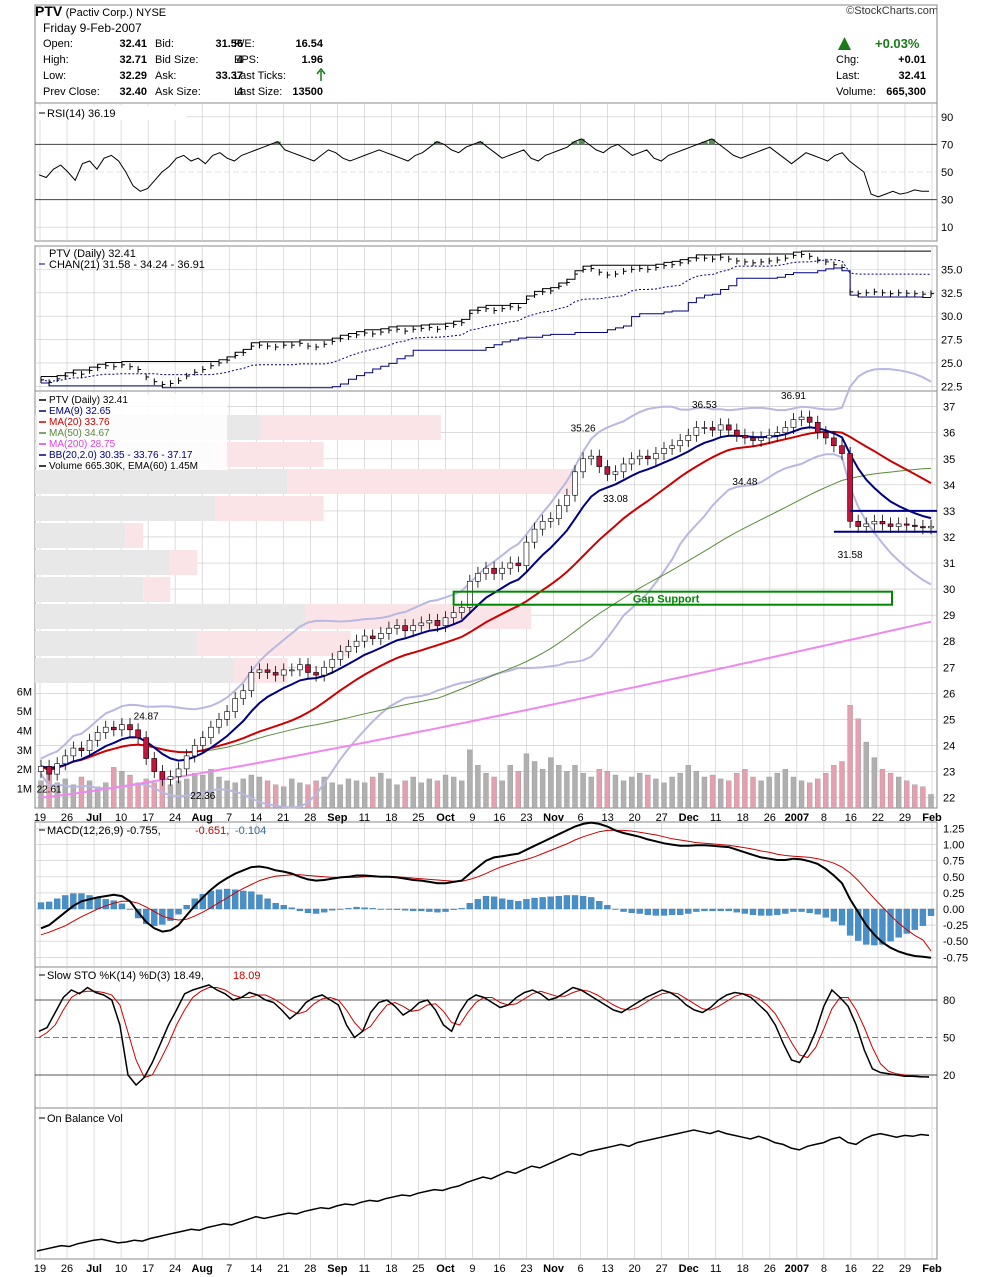  What do you see at coordinates (164, 44) in the screenshot?
I see `quote-label: Bid:` at bounding box center [164, 44].